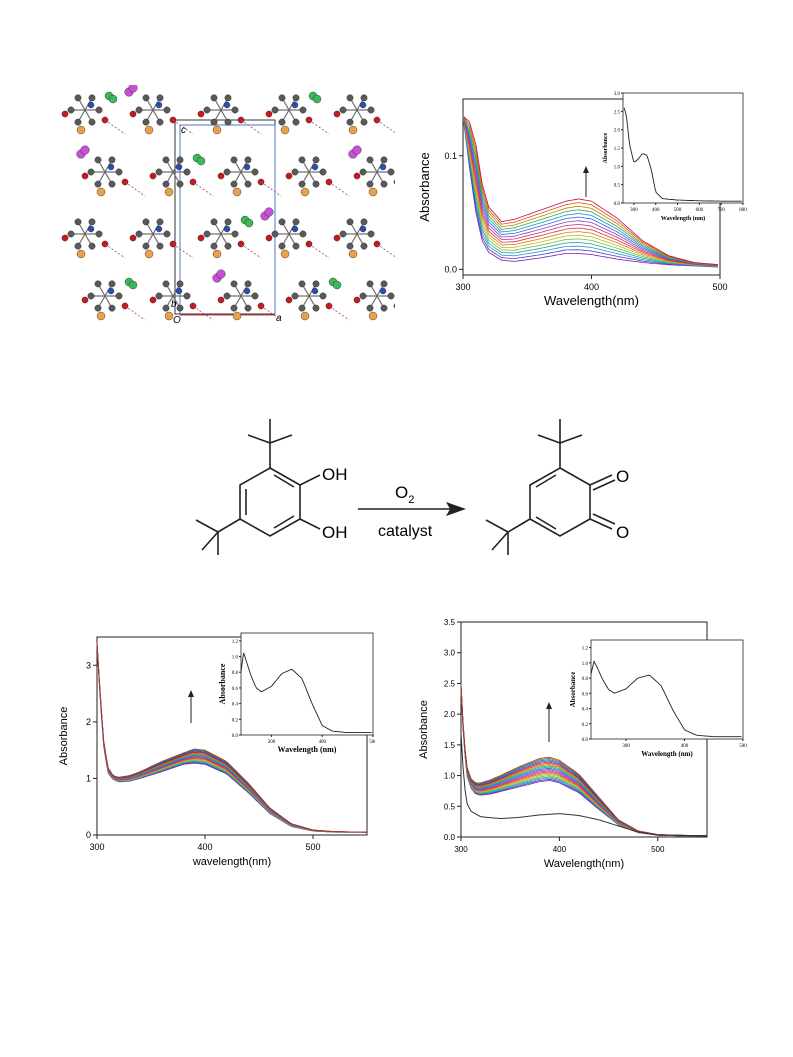  I want to click on inset-y-axis-label: Absorbance, so click(222, 683).